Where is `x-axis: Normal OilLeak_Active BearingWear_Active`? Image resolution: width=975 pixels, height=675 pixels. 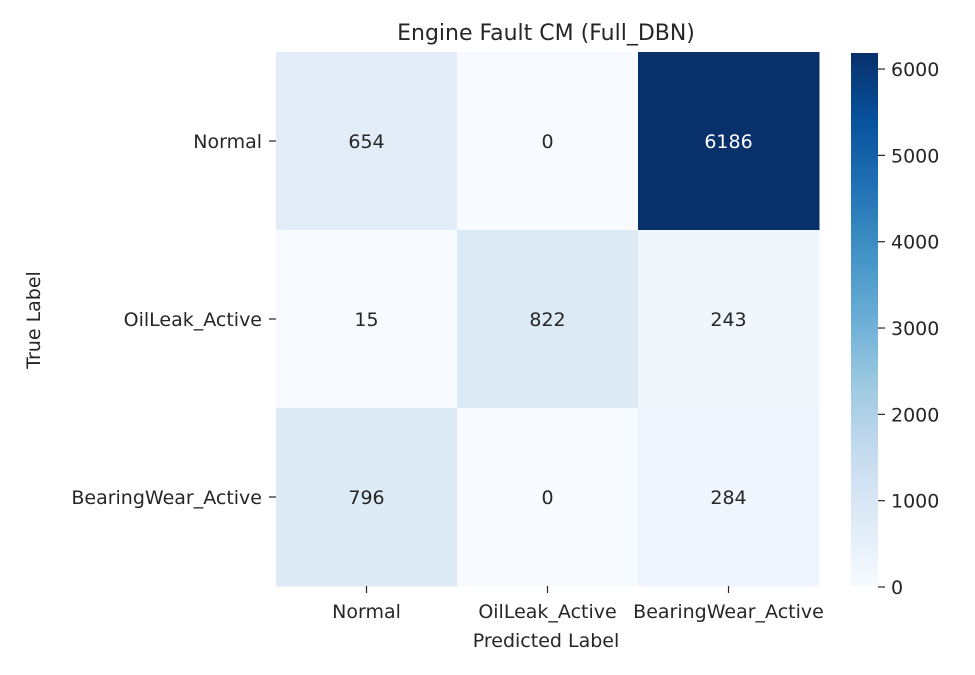 x-axis: Normal OilLeak_Active BearingWear_Active is located at coordinates (578, 604).